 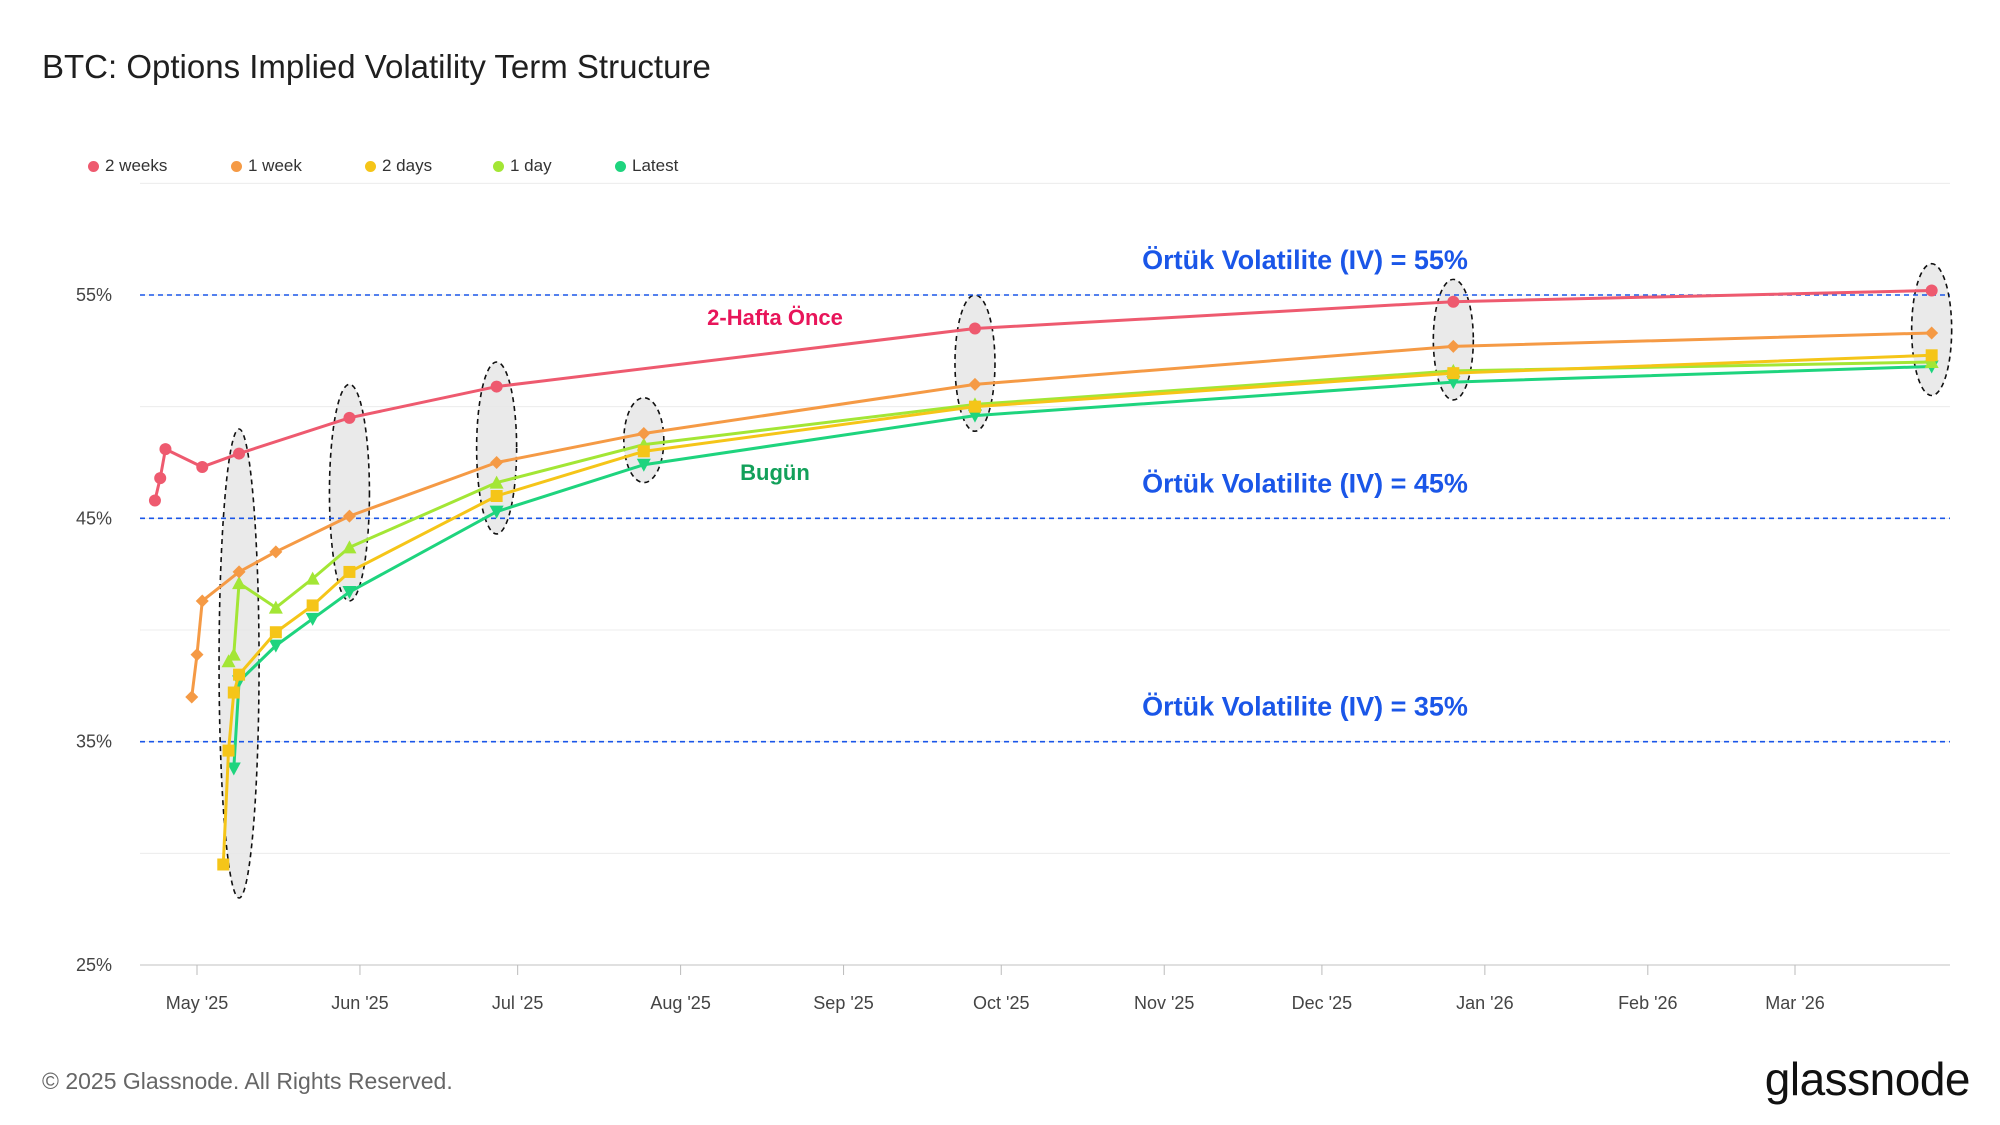 What do you see at coordinates (554, 166) in the screenshot?
I see `legend-item: 1 day` at bounding box center [554, 166].